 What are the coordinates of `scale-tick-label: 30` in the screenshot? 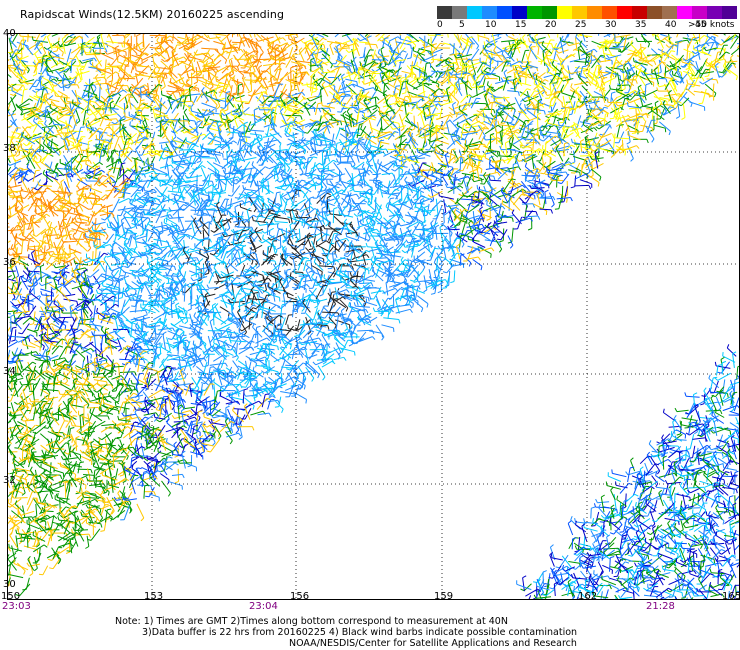 It's located at (611, 25).